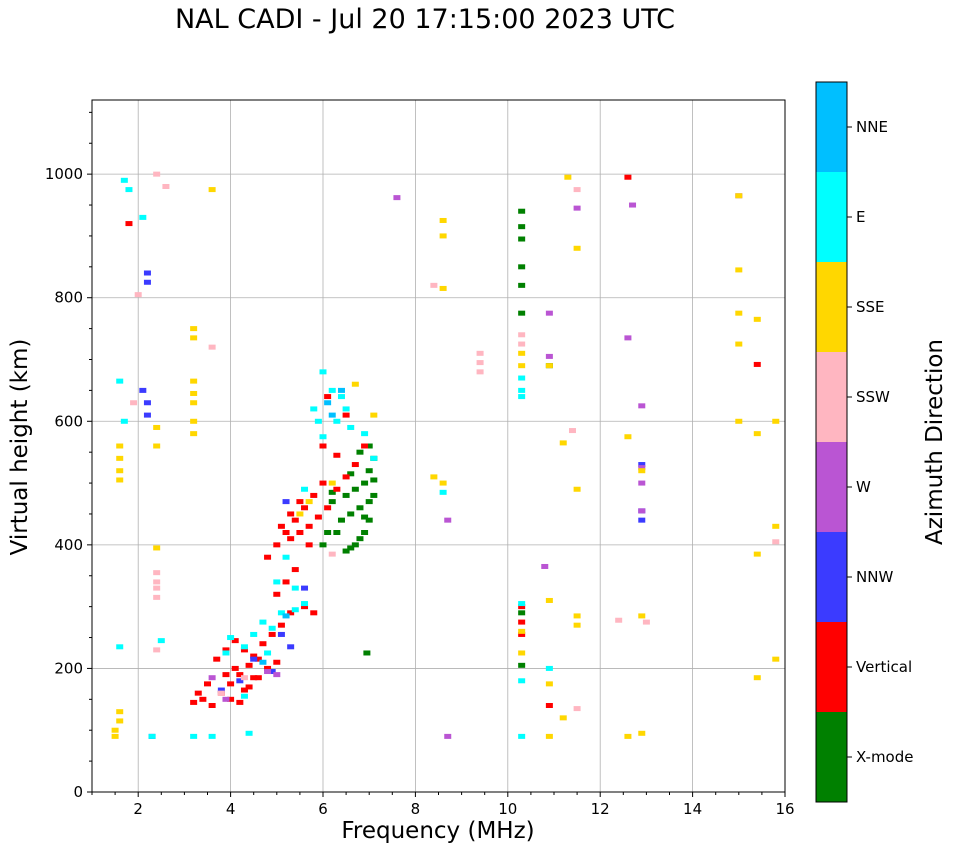 The width and height of the screenshot is (958, 857). Describe the element at coordinates (78, 792) in the screenshot. I see `y-tick-label: 0` at that location.